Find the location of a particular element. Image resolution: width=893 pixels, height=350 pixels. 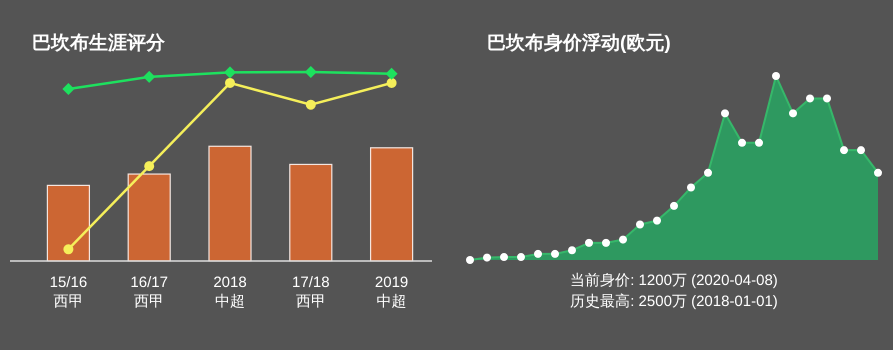

chart-title: 巴坎布身价浮动(欧元) is located at coordinates (579, 43).